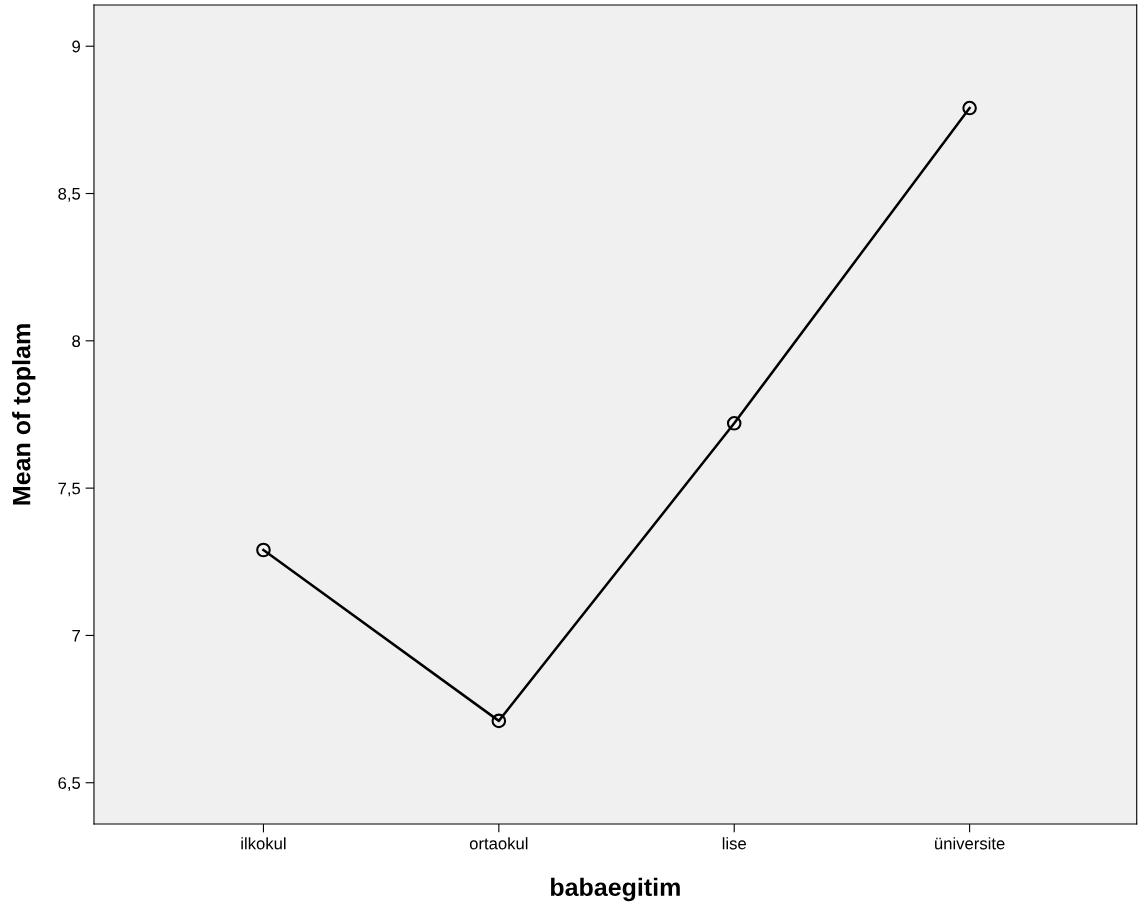 The image size is (1139, 918). What do you see at coordinates (76, 636) in the screenshot?
I see `y-tick-label: 7` at bounding box center [76, 636].